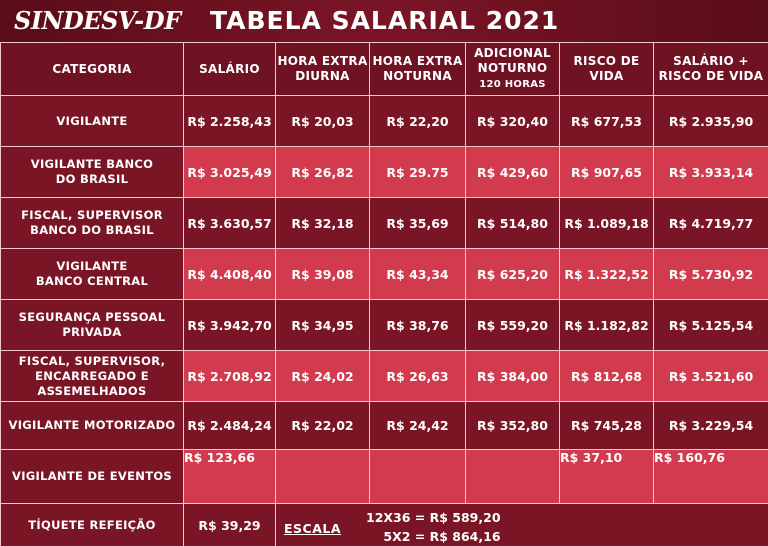 This screenshot has height=547, width=768. What do you see at coordinates (229, 476) in the screenshot?
I see `salario-cell: R$ 123,66` at bounding box center [229, 476].